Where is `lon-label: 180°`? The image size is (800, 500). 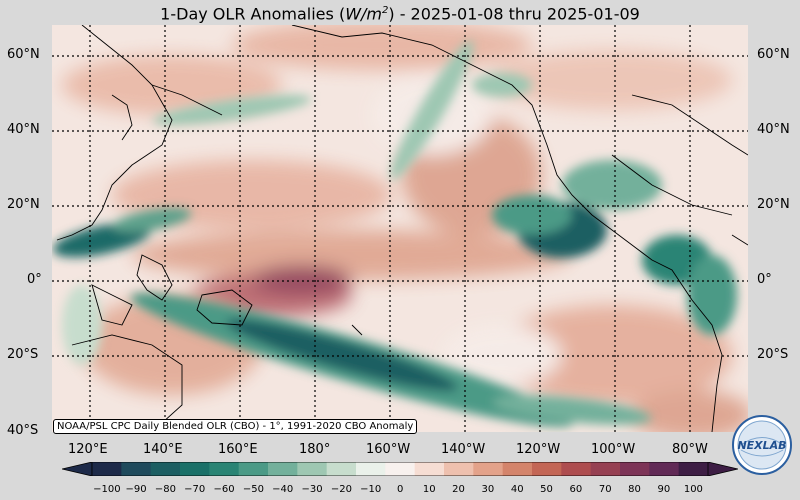
lon-label: 180° is located at coordinates (315, 449).